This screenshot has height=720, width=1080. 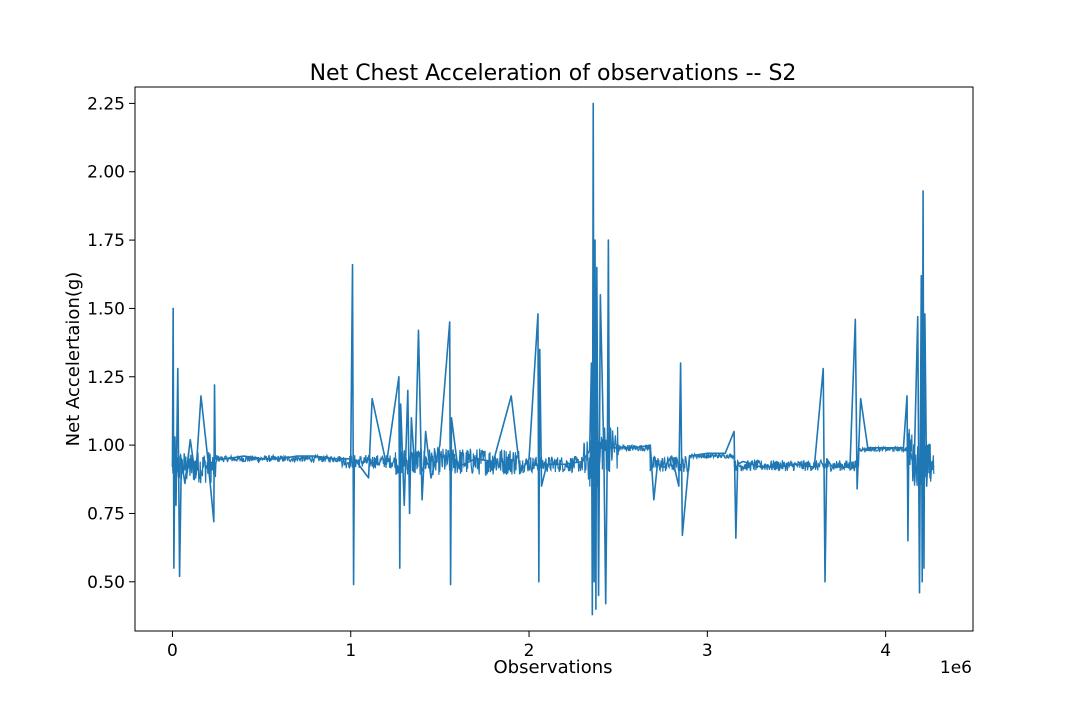 I want to click on y-tick-label: 1.50, so click(x=106, y=309).